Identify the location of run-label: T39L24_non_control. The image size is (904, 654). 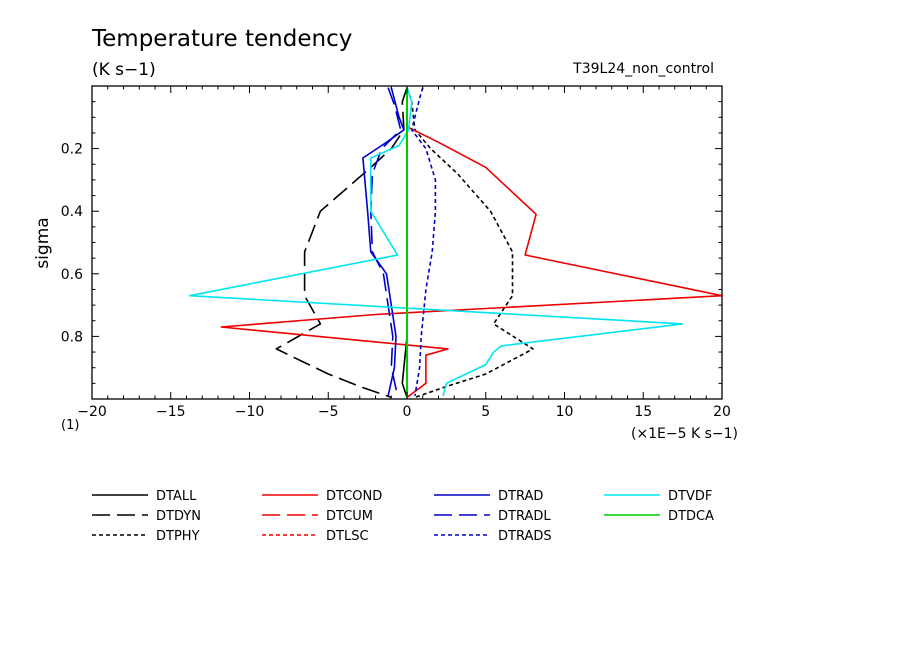
(643, 69).